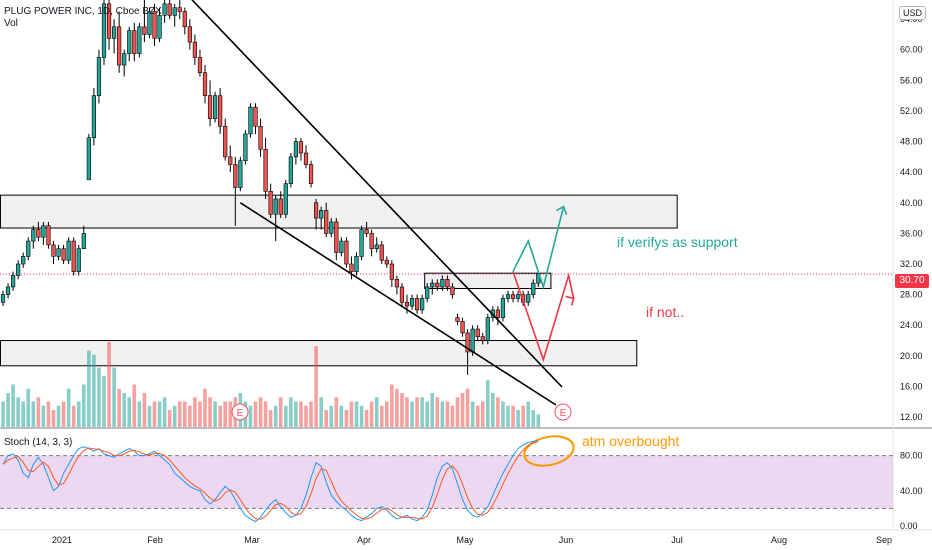 This screenshot has height=550, width=932. Describe the element at coordinates (912, 281) in the screenshot. I see `last-price-tag: 30.70` at that location.